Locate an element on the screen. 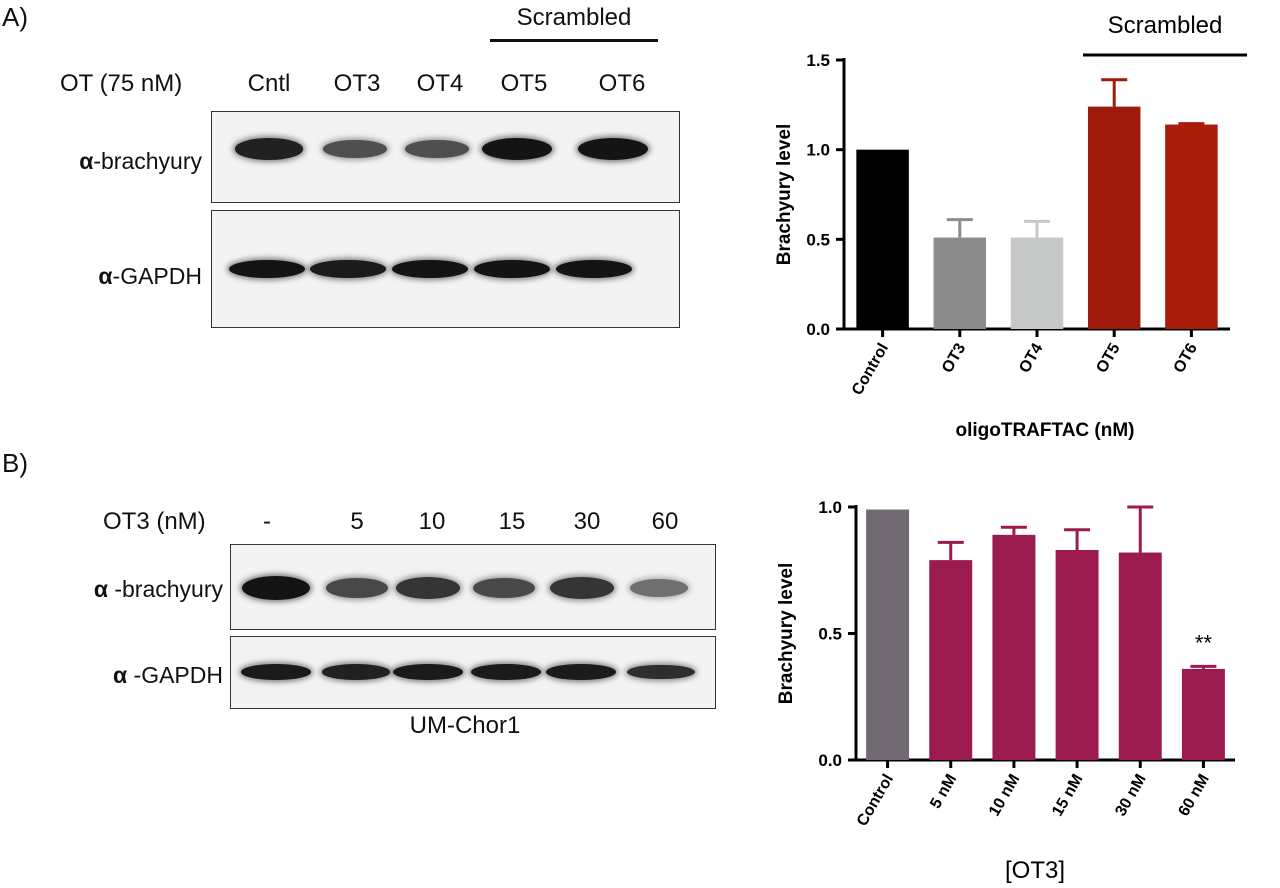  lane-label: OT6 is located at coordinates (622, 83).